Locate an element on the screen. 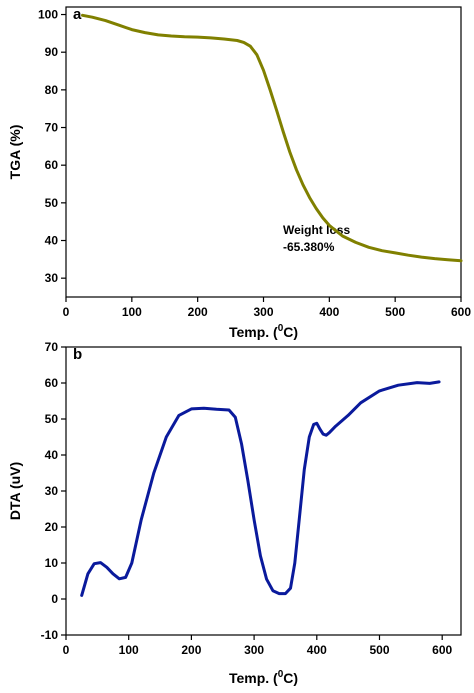  panel-a-x-axis: 0 100 200 300 400 500 600 is located at coordinates (267, 308).